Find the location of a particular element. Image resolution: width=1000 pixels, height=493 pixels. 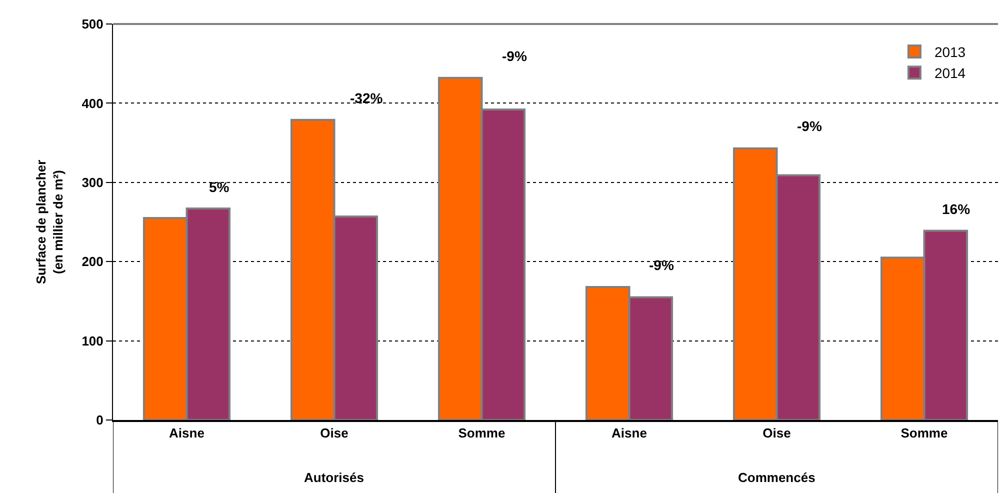

legend-label: 2014 is located at coordinates (950, 73).